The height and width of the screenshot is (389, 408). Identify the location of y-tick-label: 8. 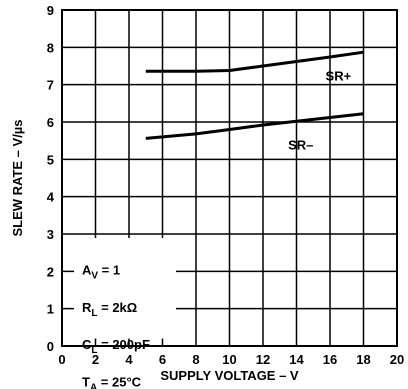
(50, 47).